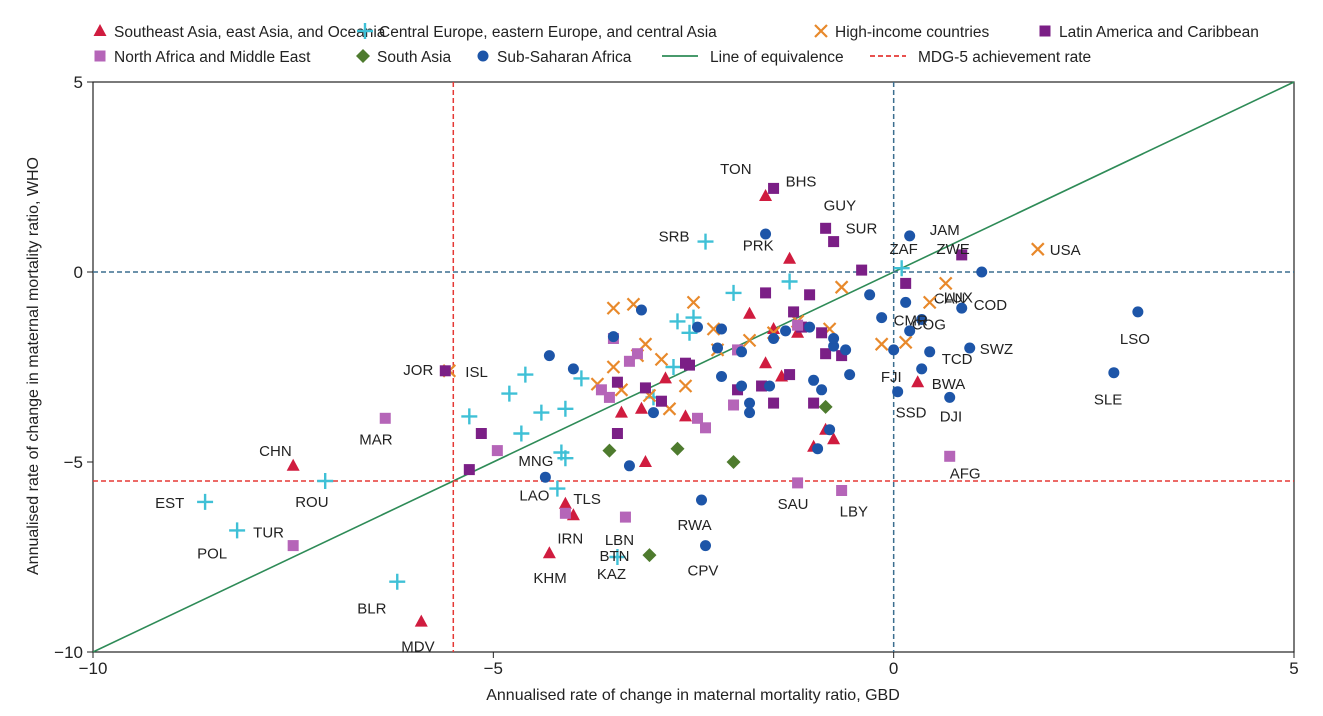 This screenshot has width=1323, height=716. What do you see at coordinates (891, 377) in the screenshot?
I see `point-label: FJI` at bounding box center [891, 377].